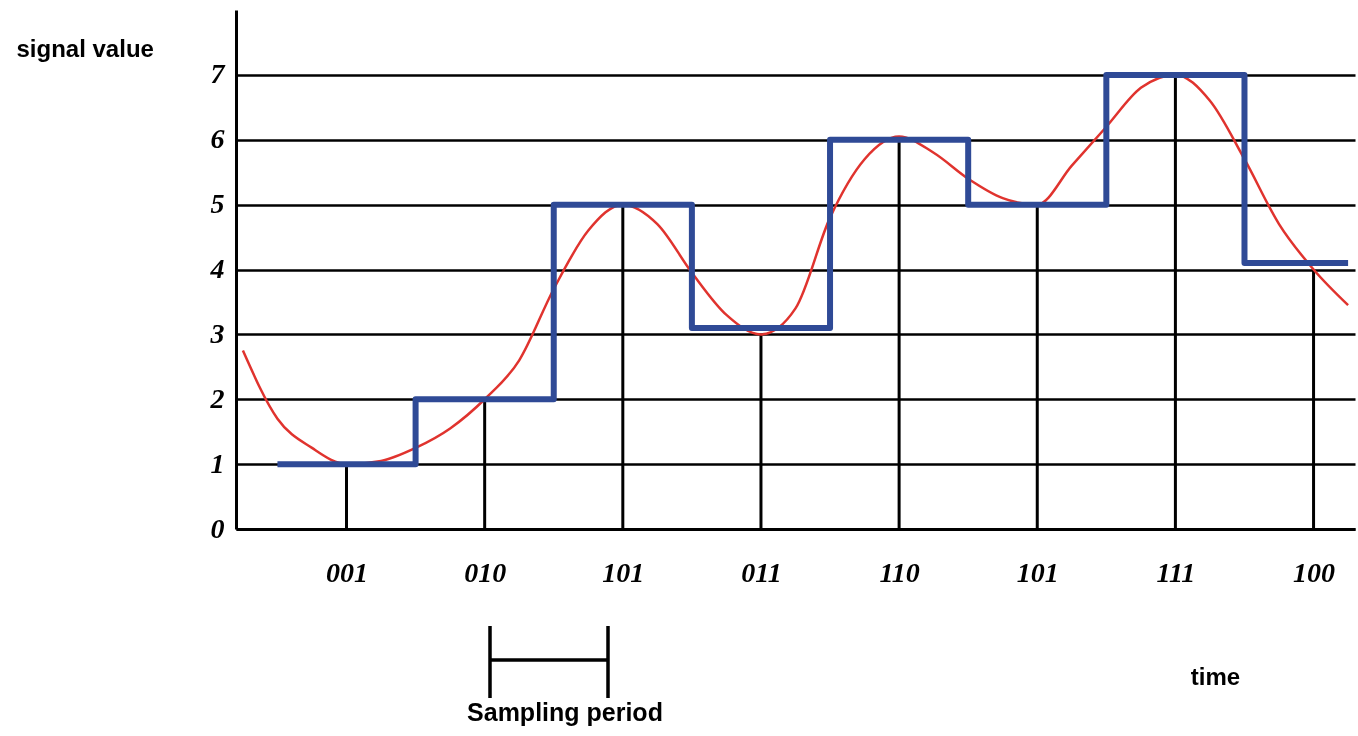 This screenshot has height=736, width=1358. Describe the element at coordinates (217, 204) in the screenshot. I see `y-tick-label: 5` at that location.